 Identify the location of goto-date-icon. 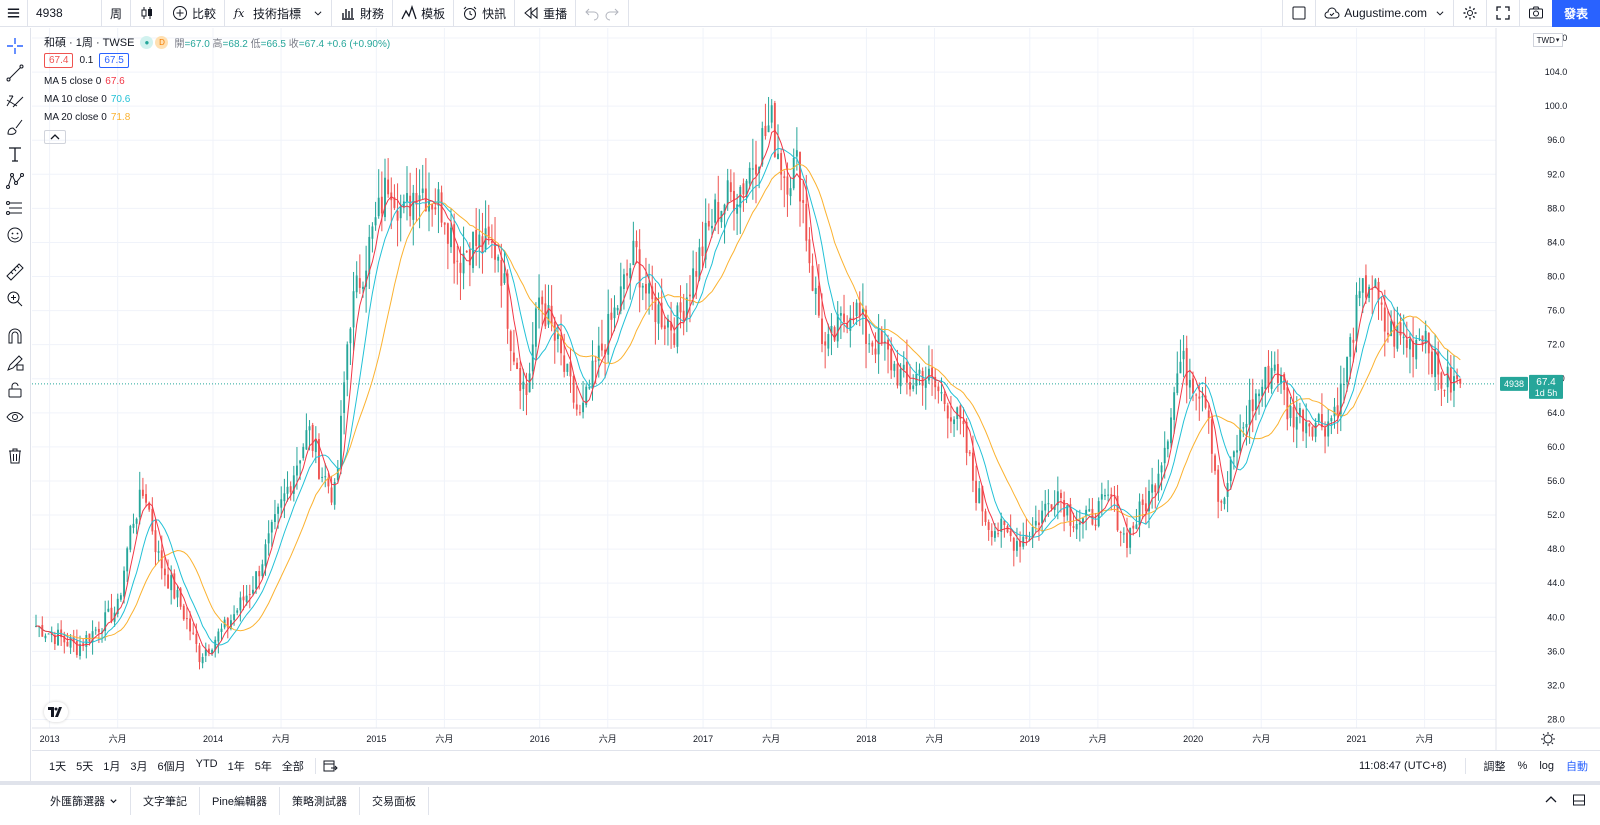
(330, 766).